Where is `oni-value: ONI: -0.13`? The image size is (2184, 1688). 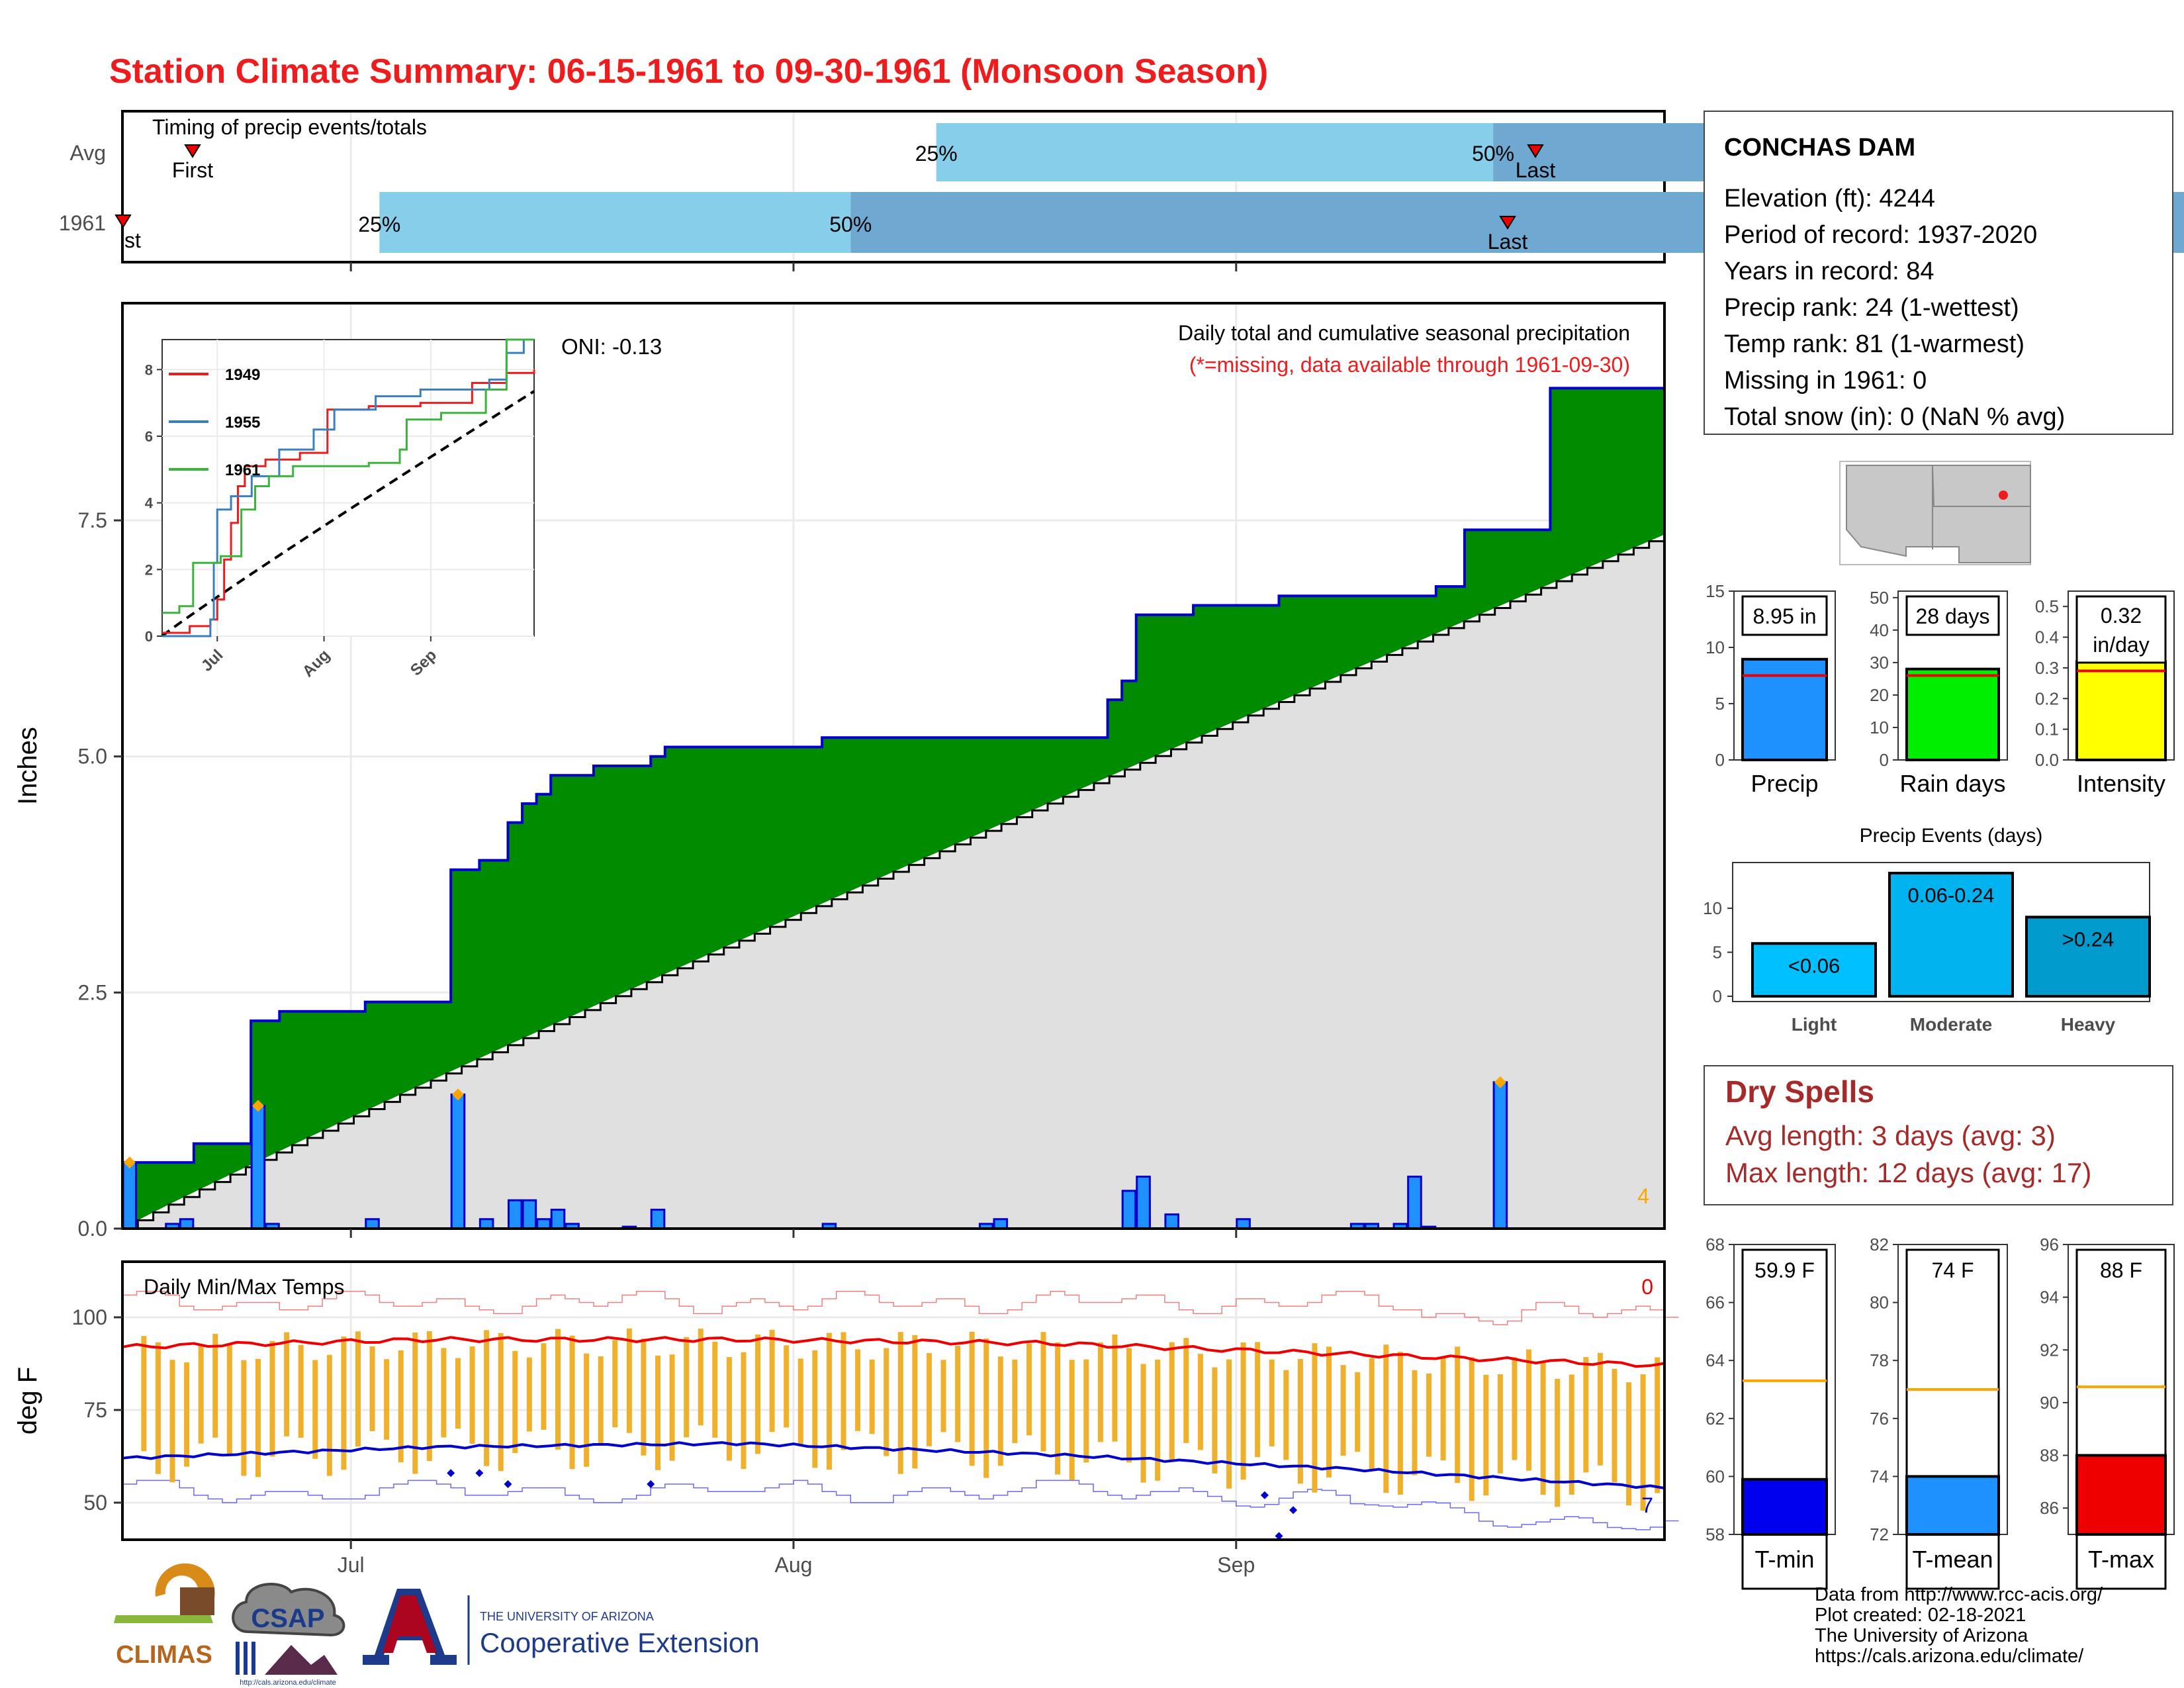 oni-value: ONI: -0.13 is located at coordinates (611, 346).